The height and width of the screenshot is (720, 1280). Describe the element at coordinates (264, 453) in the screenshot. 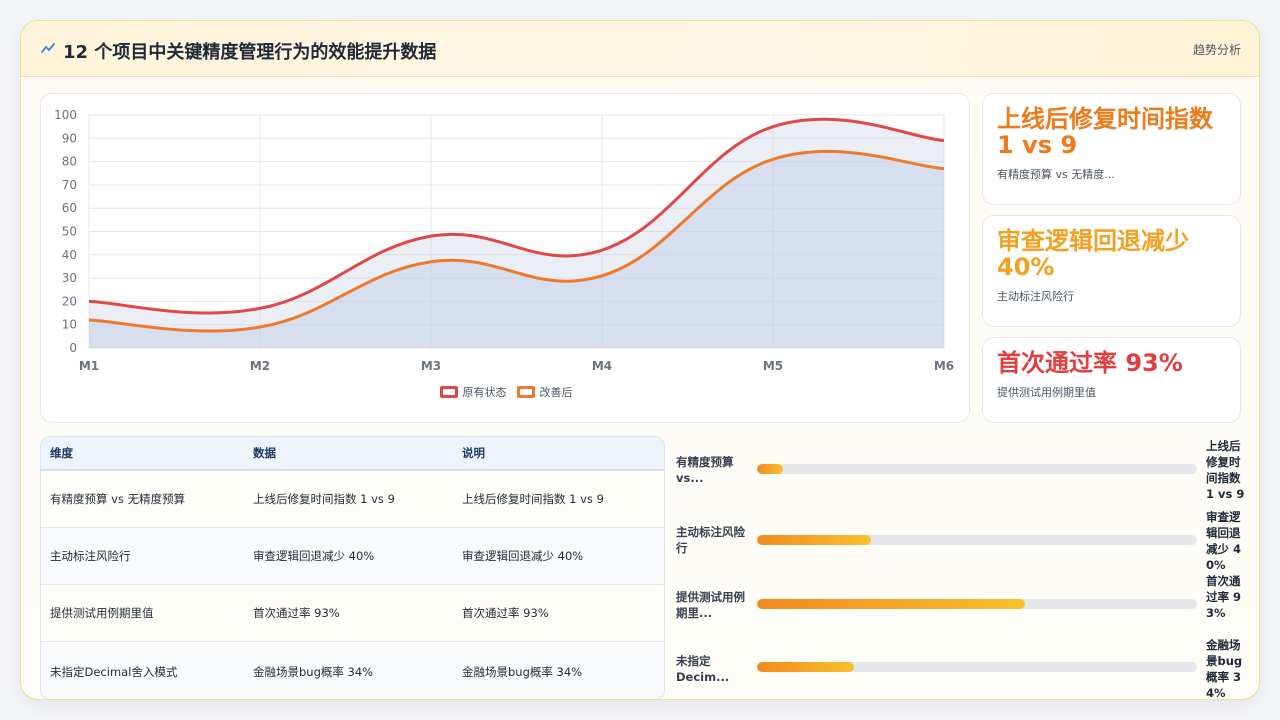

I see `column-header-data: 数据` at that location.